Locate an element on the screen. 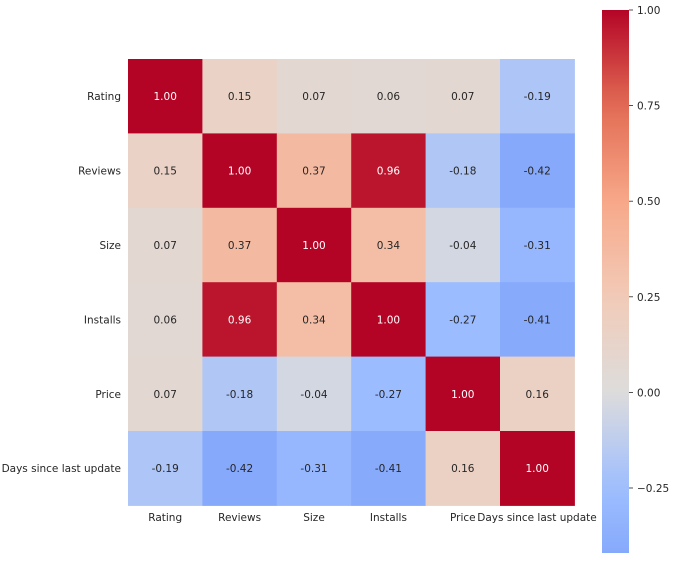  row-label: Days since last update is located at coordinates (61, 469).